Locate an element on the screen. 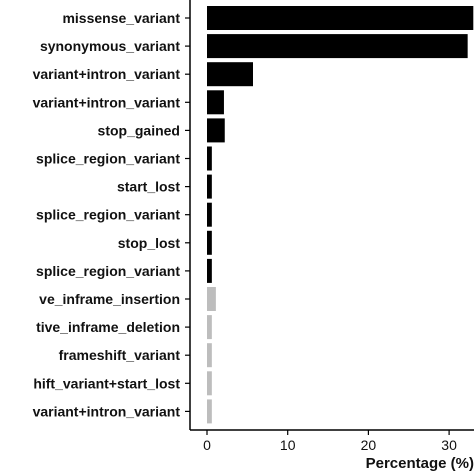 This screenshot has height=474, width=474. category-label: ve_inframe_insertion is located at coordinates (109, 299).